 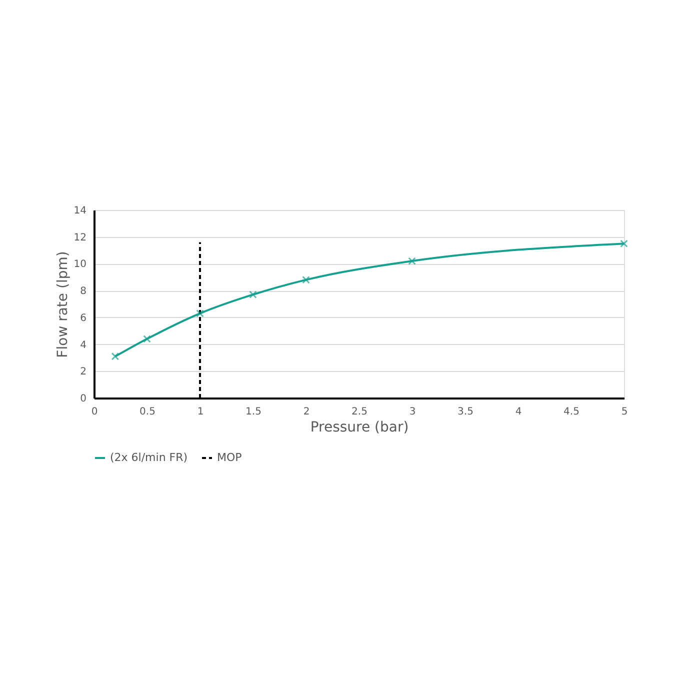 What do you see at coordinates (80, 264) in the screenshot?
I see `y-tick-label: 10` at bounding box center [80, 264].